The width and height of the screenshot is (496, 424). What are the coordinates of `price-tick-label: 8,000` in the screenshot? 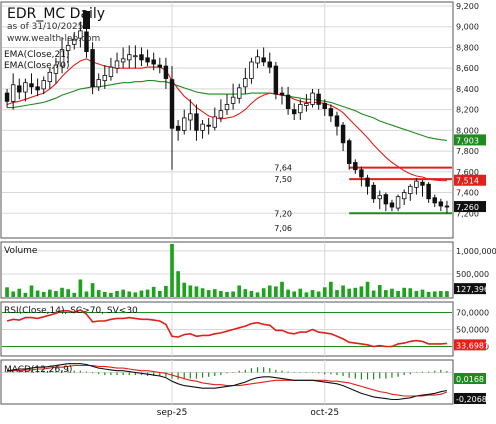 It's located at (467, 130).